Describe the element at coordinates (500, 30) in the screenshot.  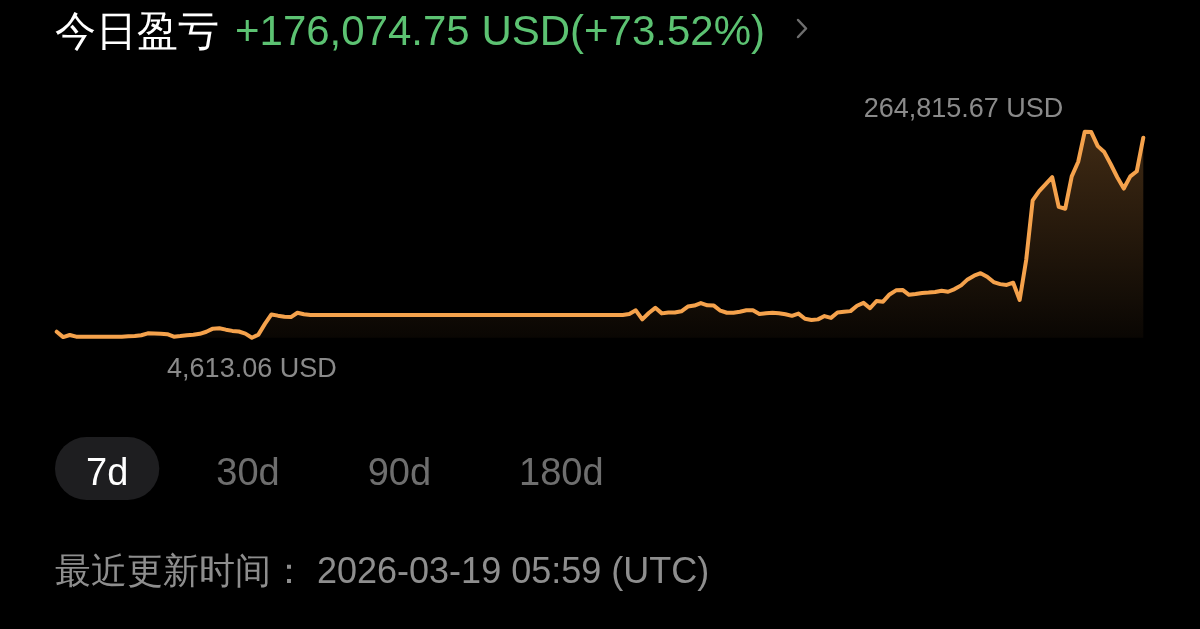
I see `subtitle: +176,074.75 USD(+73.52%)` at that location.